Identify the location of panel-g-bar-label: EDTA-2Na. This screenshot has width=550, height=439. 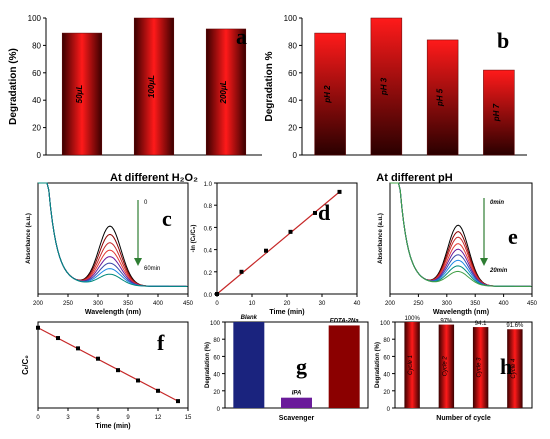
(345, 321).